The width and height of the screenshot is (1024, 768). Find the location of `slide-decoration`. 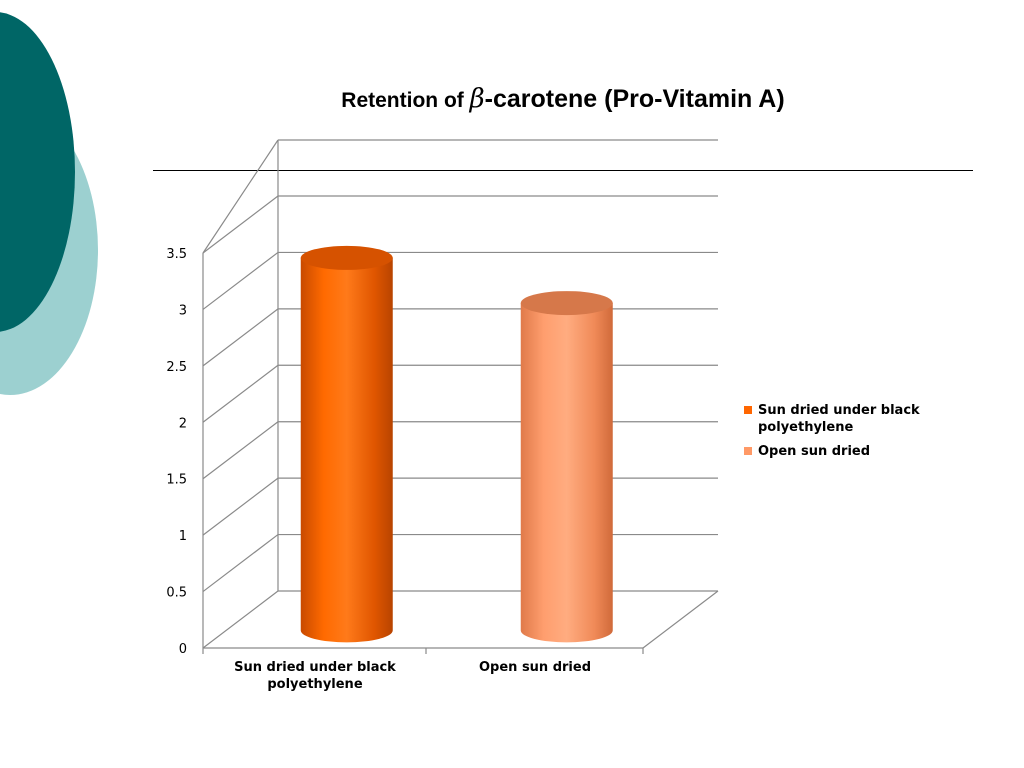

slide-decoration is located at coordinates (49, 203).